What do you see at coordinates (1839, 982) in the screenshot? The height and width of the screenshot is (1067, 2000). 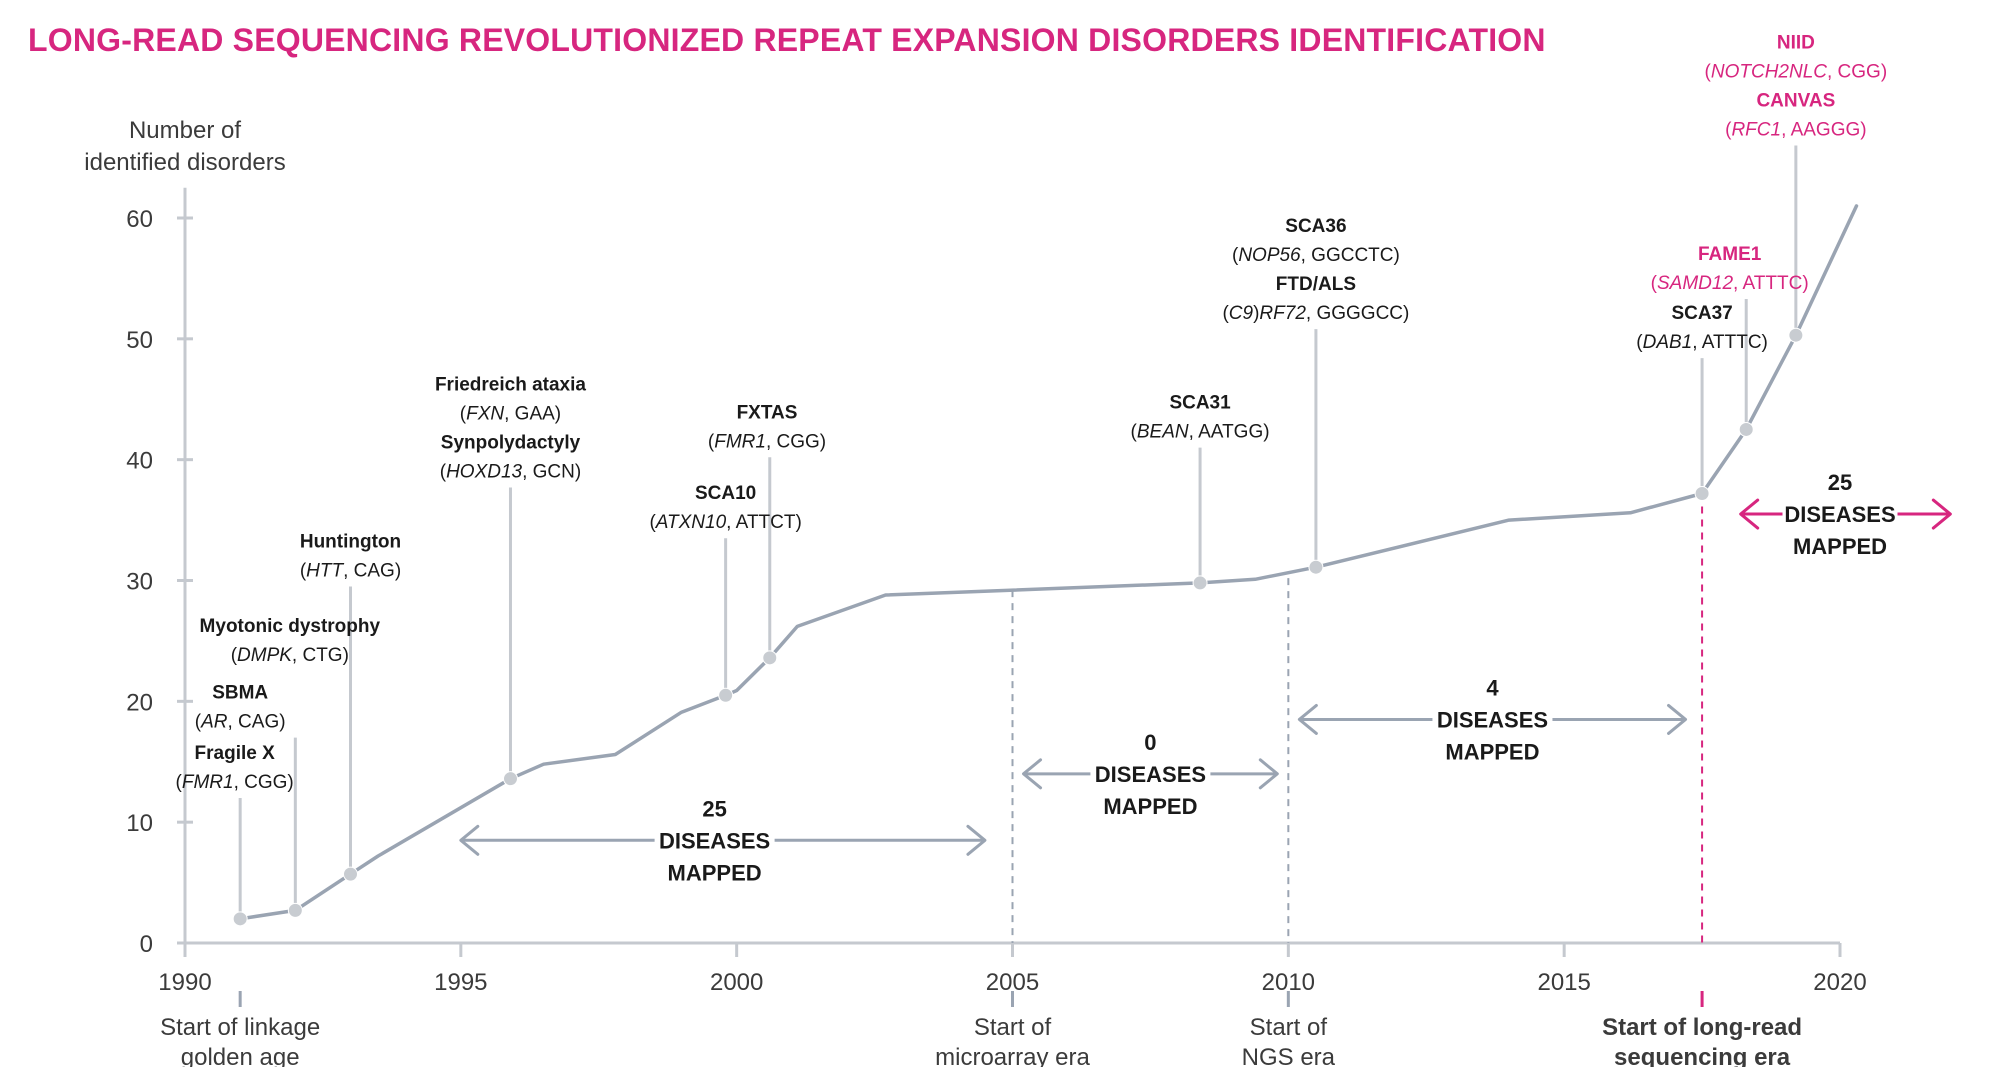 I see `x-tick-label: 2020` at bounding box center [1839, 982].